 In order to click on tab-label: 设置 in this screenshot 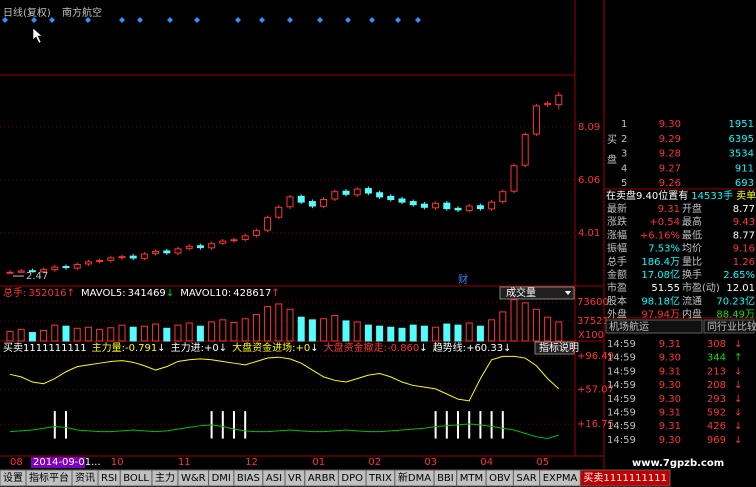, I will do `click(13, 478)`.